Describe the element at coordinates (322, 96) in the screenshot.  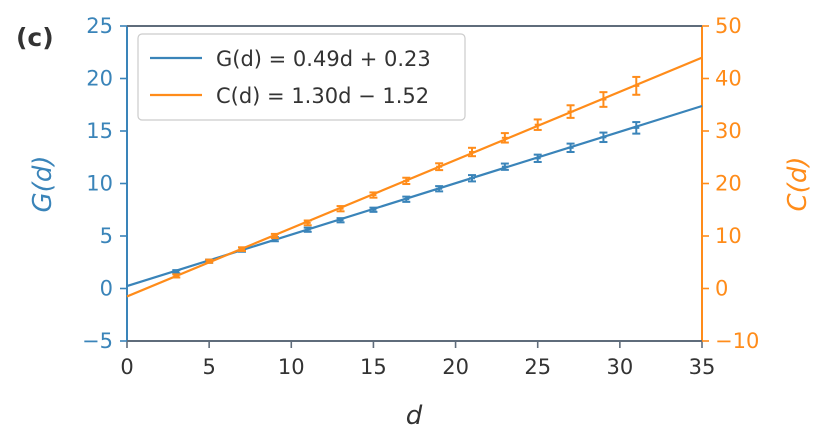
I see `legend-label-c: C(d) = 1.30d − 1.52` at that location.